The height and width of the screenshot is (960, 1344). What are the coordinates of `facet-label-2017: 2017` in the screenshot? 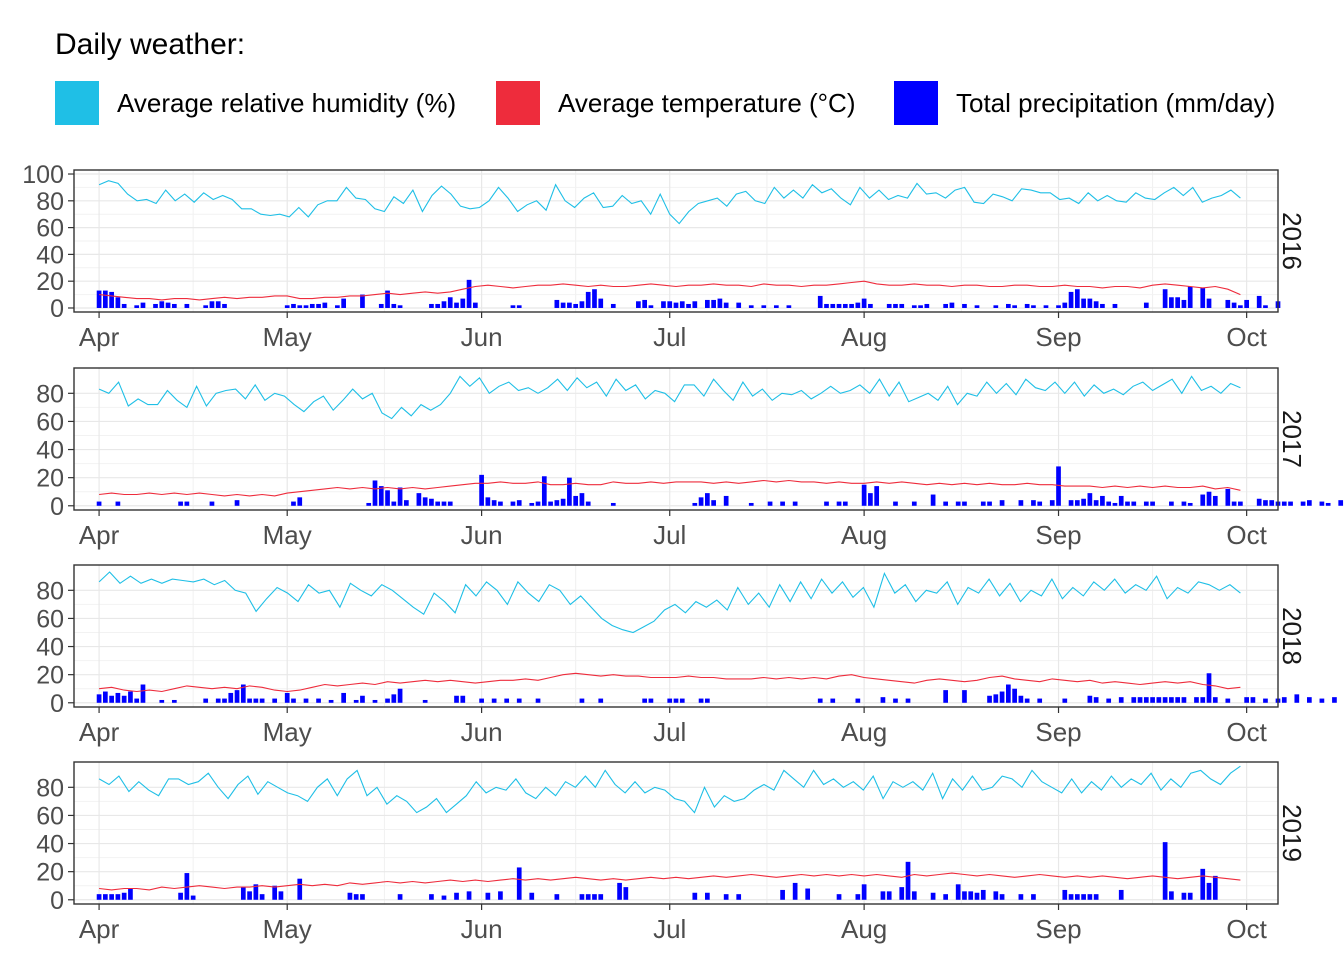 It's located at (1292, 439).